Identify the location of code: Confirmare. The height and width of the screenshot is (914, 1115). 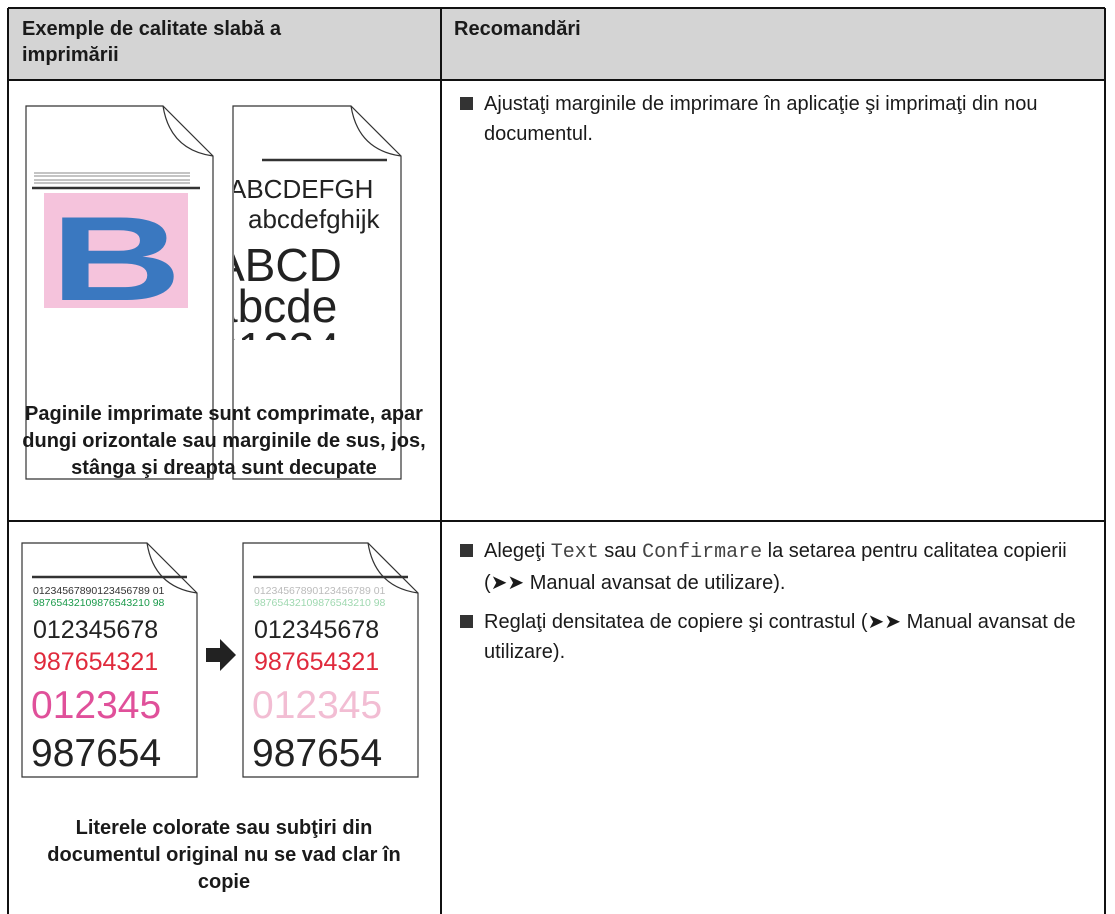
(702, 552).